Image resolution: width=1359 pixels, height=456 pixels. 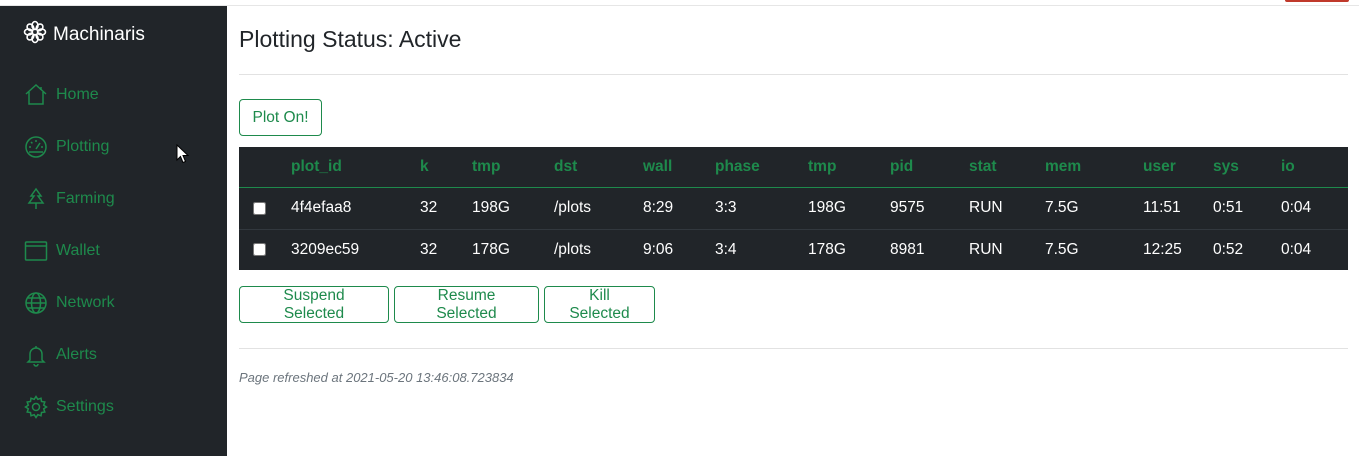 I want to click on globe-icon, so click(x=35, y=302).